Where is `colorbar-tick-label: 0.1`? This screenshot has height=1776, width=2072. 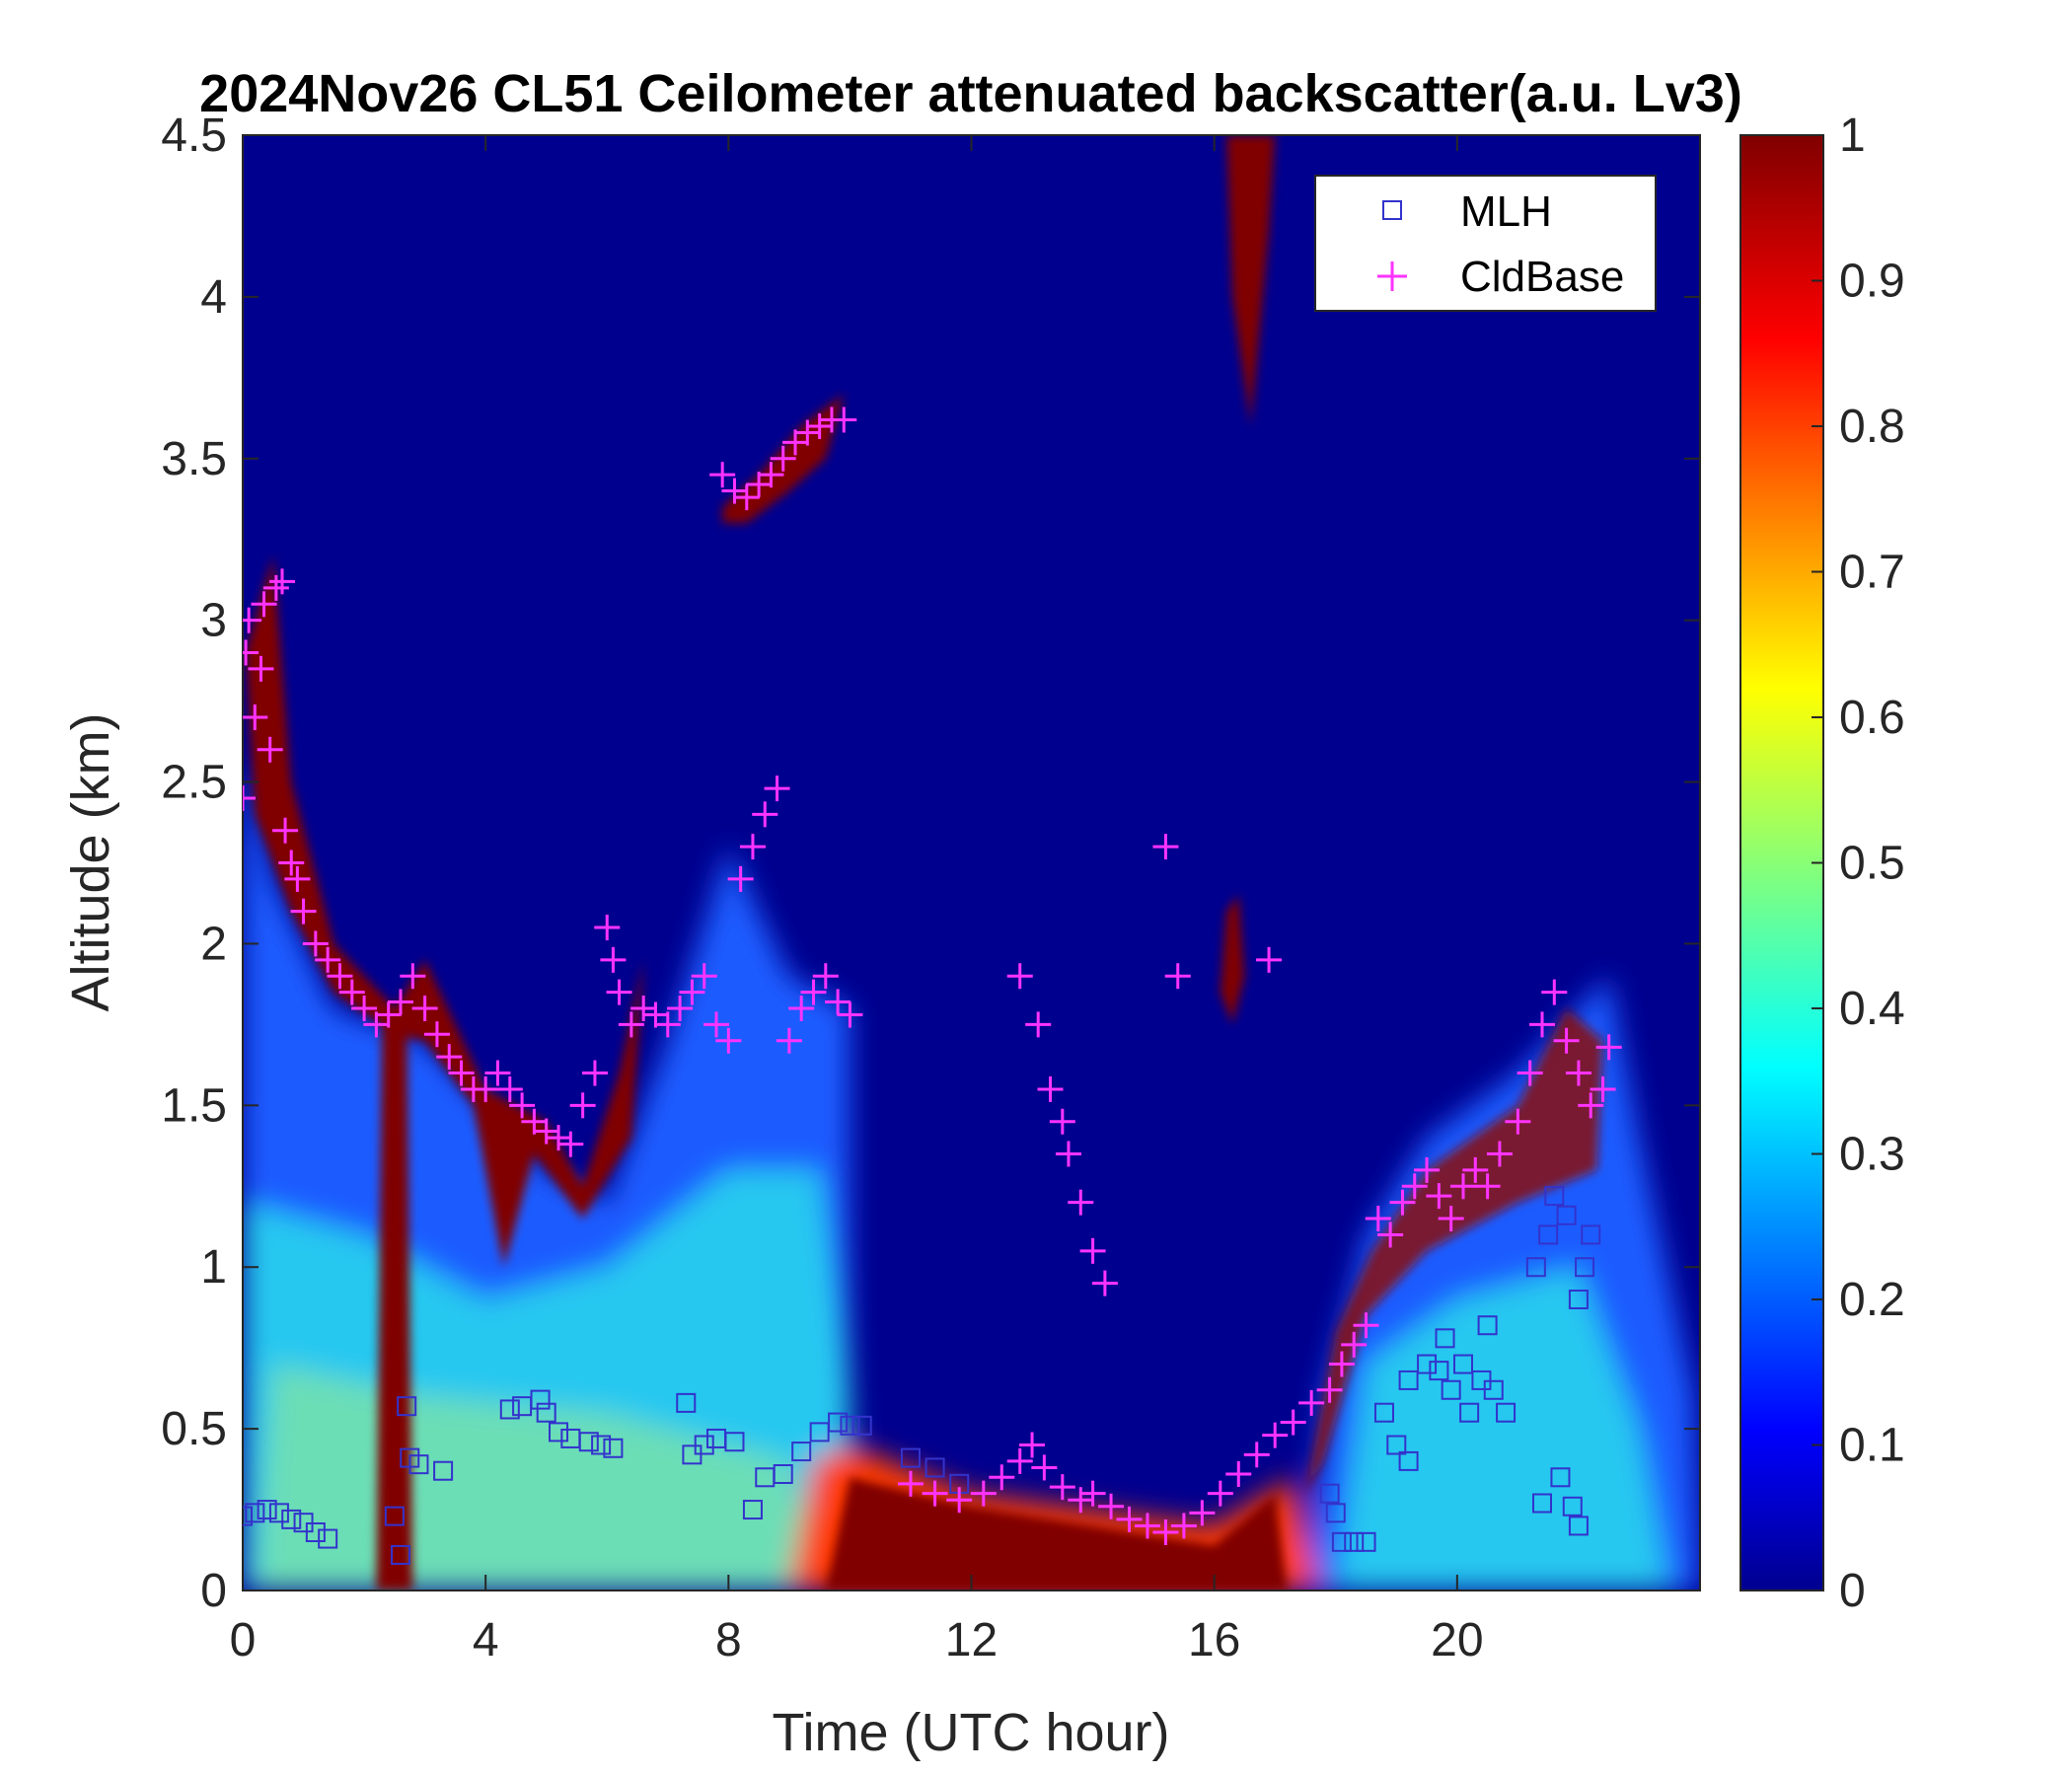
colorbar-tick-label: 0.1 is located at coordinates (1872, 1446).